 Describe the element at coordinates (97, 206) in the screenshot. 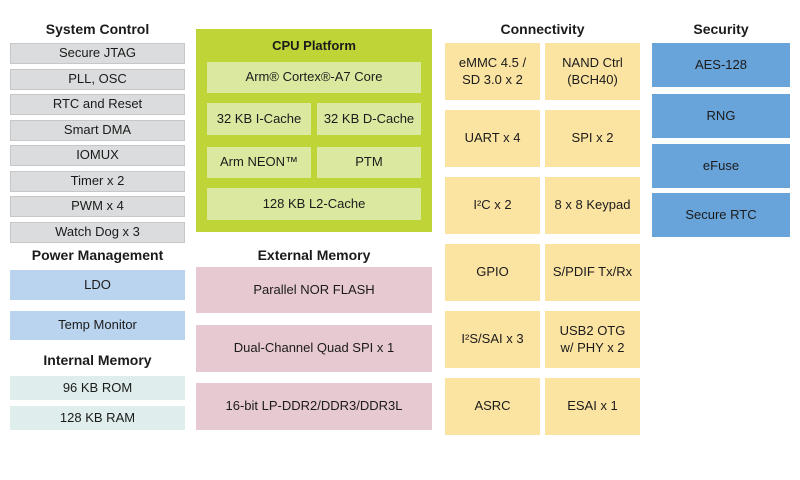

I see `block-pwm-x4: PWM x 4` at that location.